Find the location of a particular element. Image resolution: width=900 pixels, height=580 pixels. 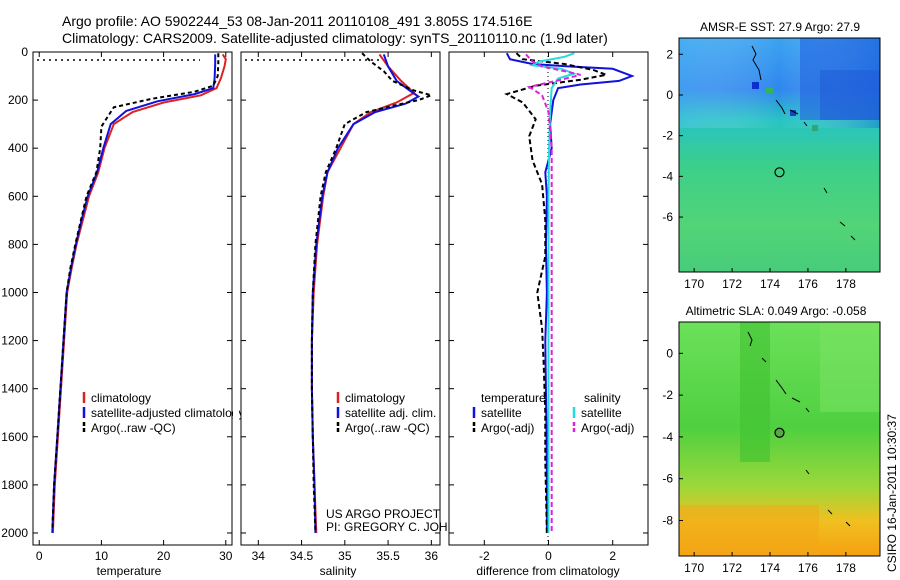

legend-clip-mask is located at coordinates (236, 415).